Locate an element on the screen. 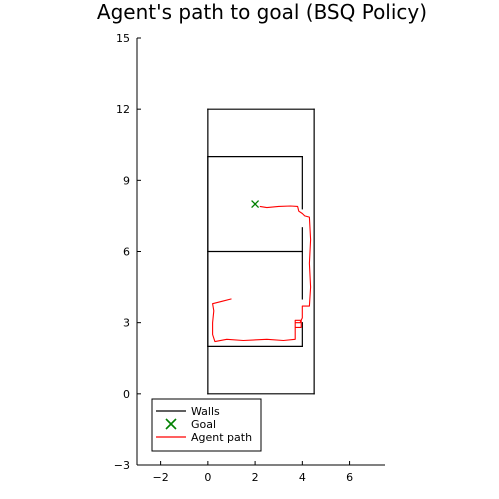 This screenshot has height=499, width=499. walls-series is located at coordinates (261, 251).